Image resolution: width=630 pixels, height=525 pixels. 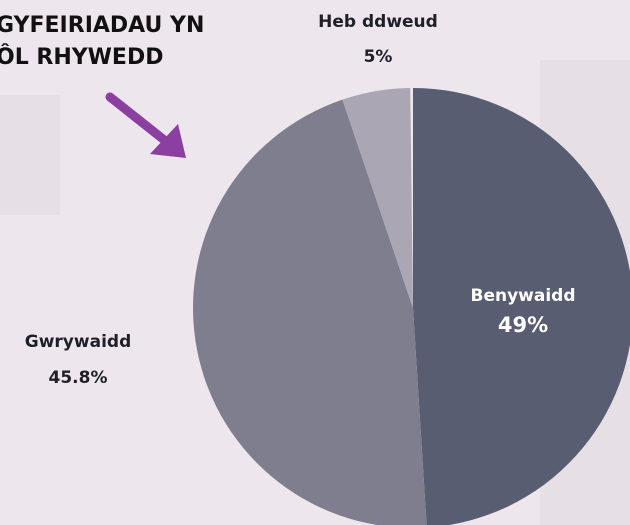 What do you see at coordinates (78, 378) in the screenshot?
I see `value-label: 45.8%` at bounding box center [78, 378].